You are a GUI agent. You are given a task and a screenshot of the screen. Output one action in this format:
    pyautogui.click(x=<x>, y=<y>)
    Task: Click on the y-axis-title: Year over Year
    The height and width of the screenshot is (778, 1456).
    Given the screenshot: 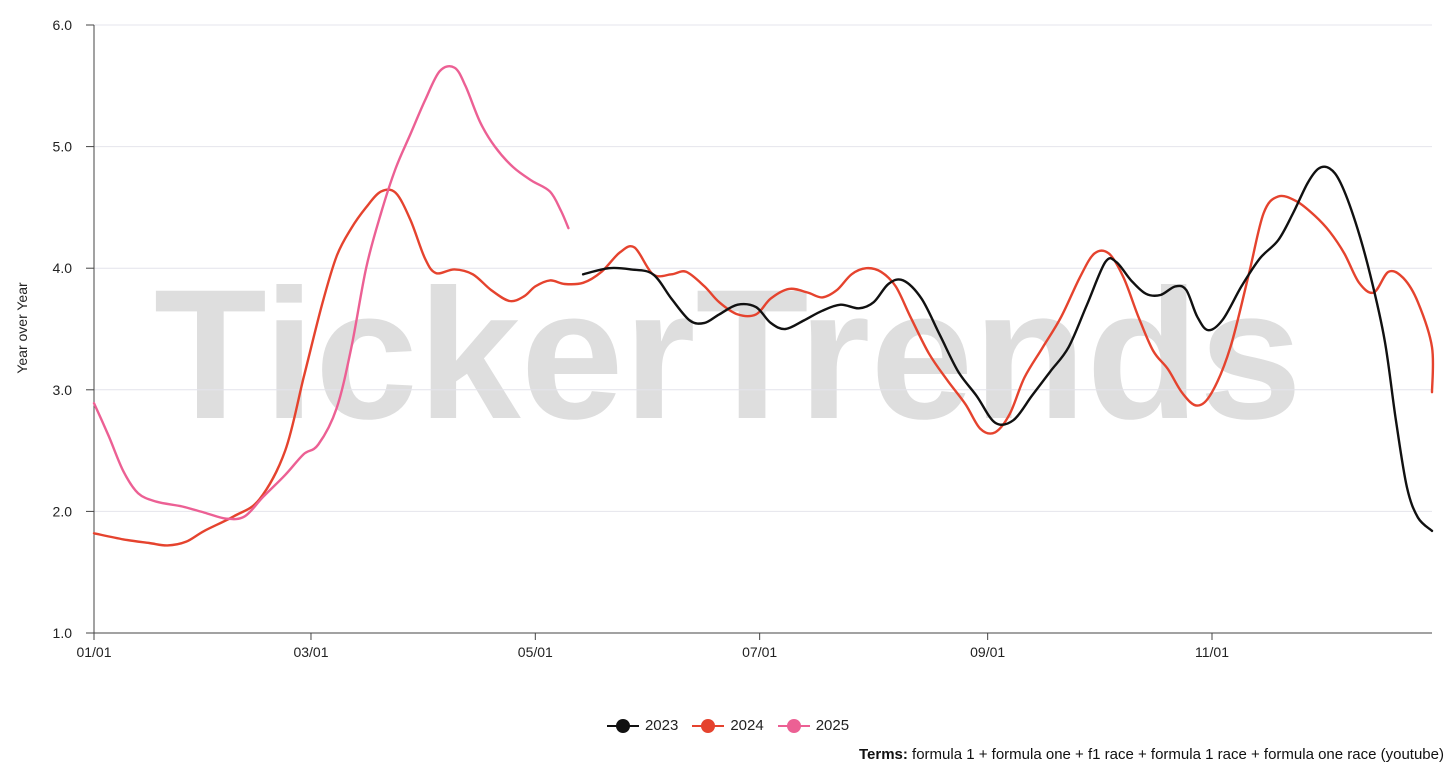 What is the action you would take?
    pyautogui.click(x=22, y=328)
    